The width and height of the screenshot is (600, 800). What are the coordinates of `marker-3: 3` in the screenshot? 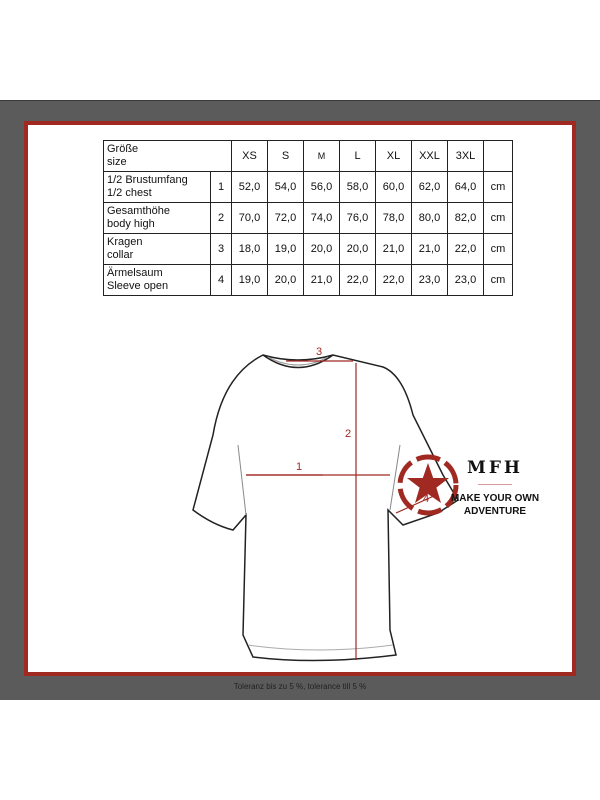 It's located at (319, 352).